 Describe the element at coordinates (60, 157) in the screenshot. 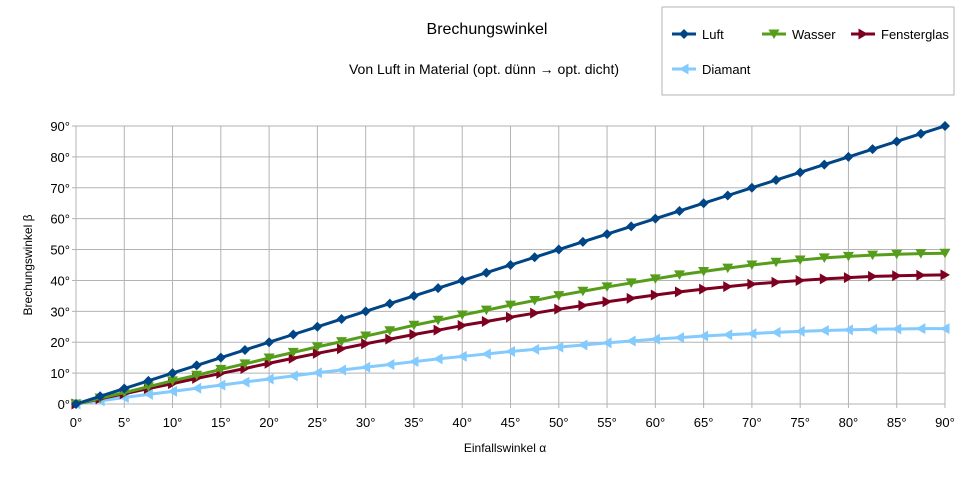

I see `y-tick-label: 80°` at that location.